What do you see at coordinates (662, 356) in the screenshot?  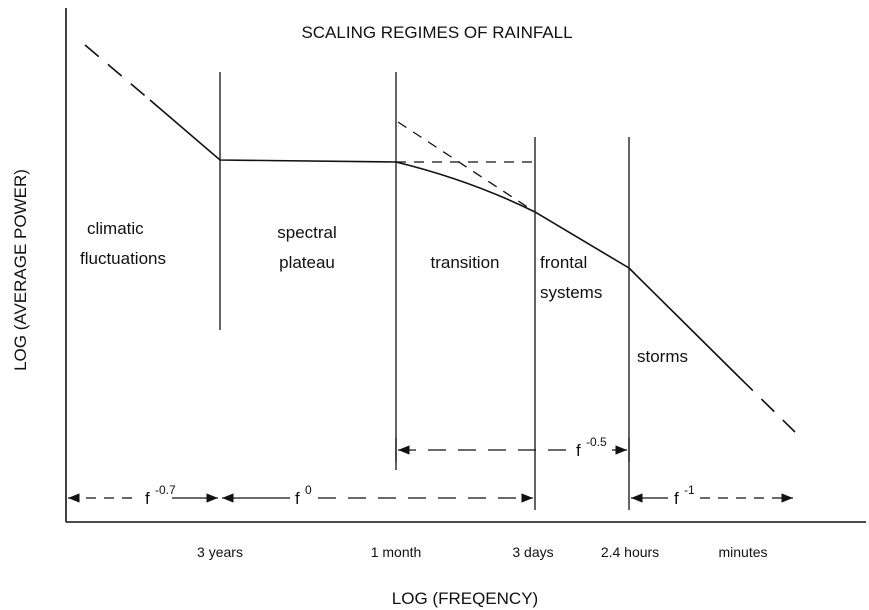 I see `region-label: storms` at bounding box center [662, 356].